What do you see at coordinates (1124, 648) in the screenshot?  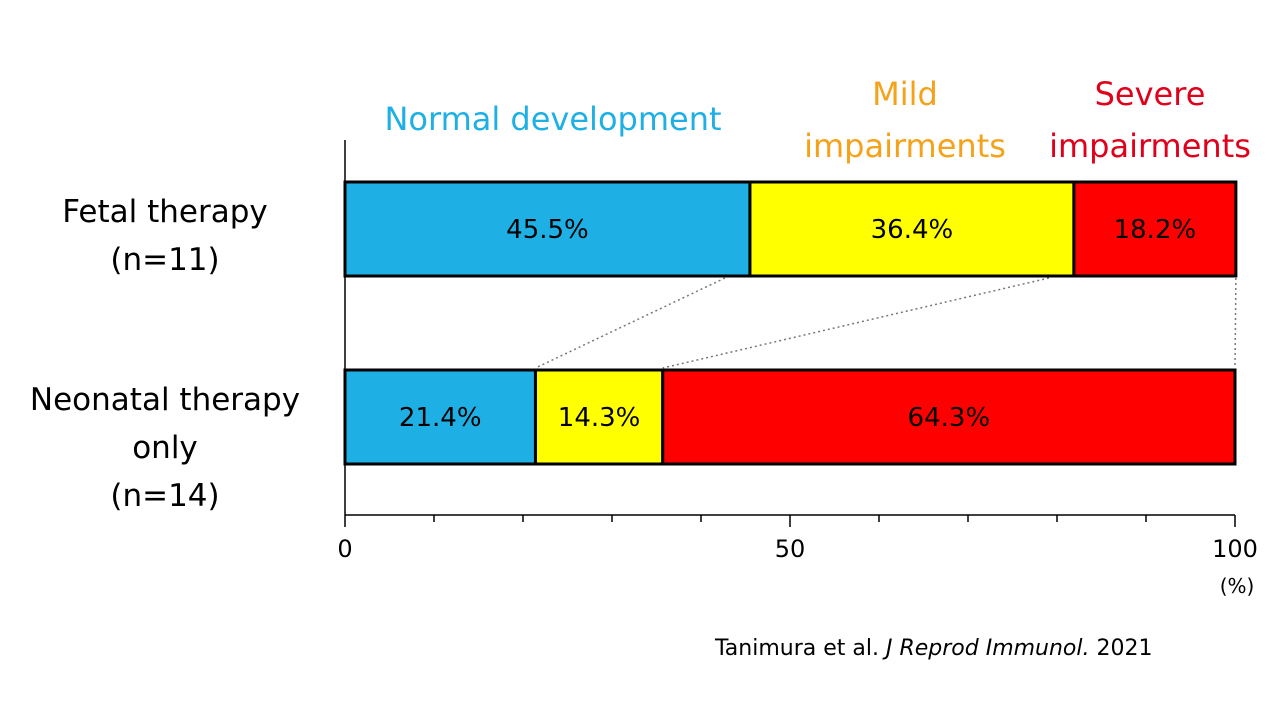 I see `citation-year: 2021` at bounding box center [1124, 648].